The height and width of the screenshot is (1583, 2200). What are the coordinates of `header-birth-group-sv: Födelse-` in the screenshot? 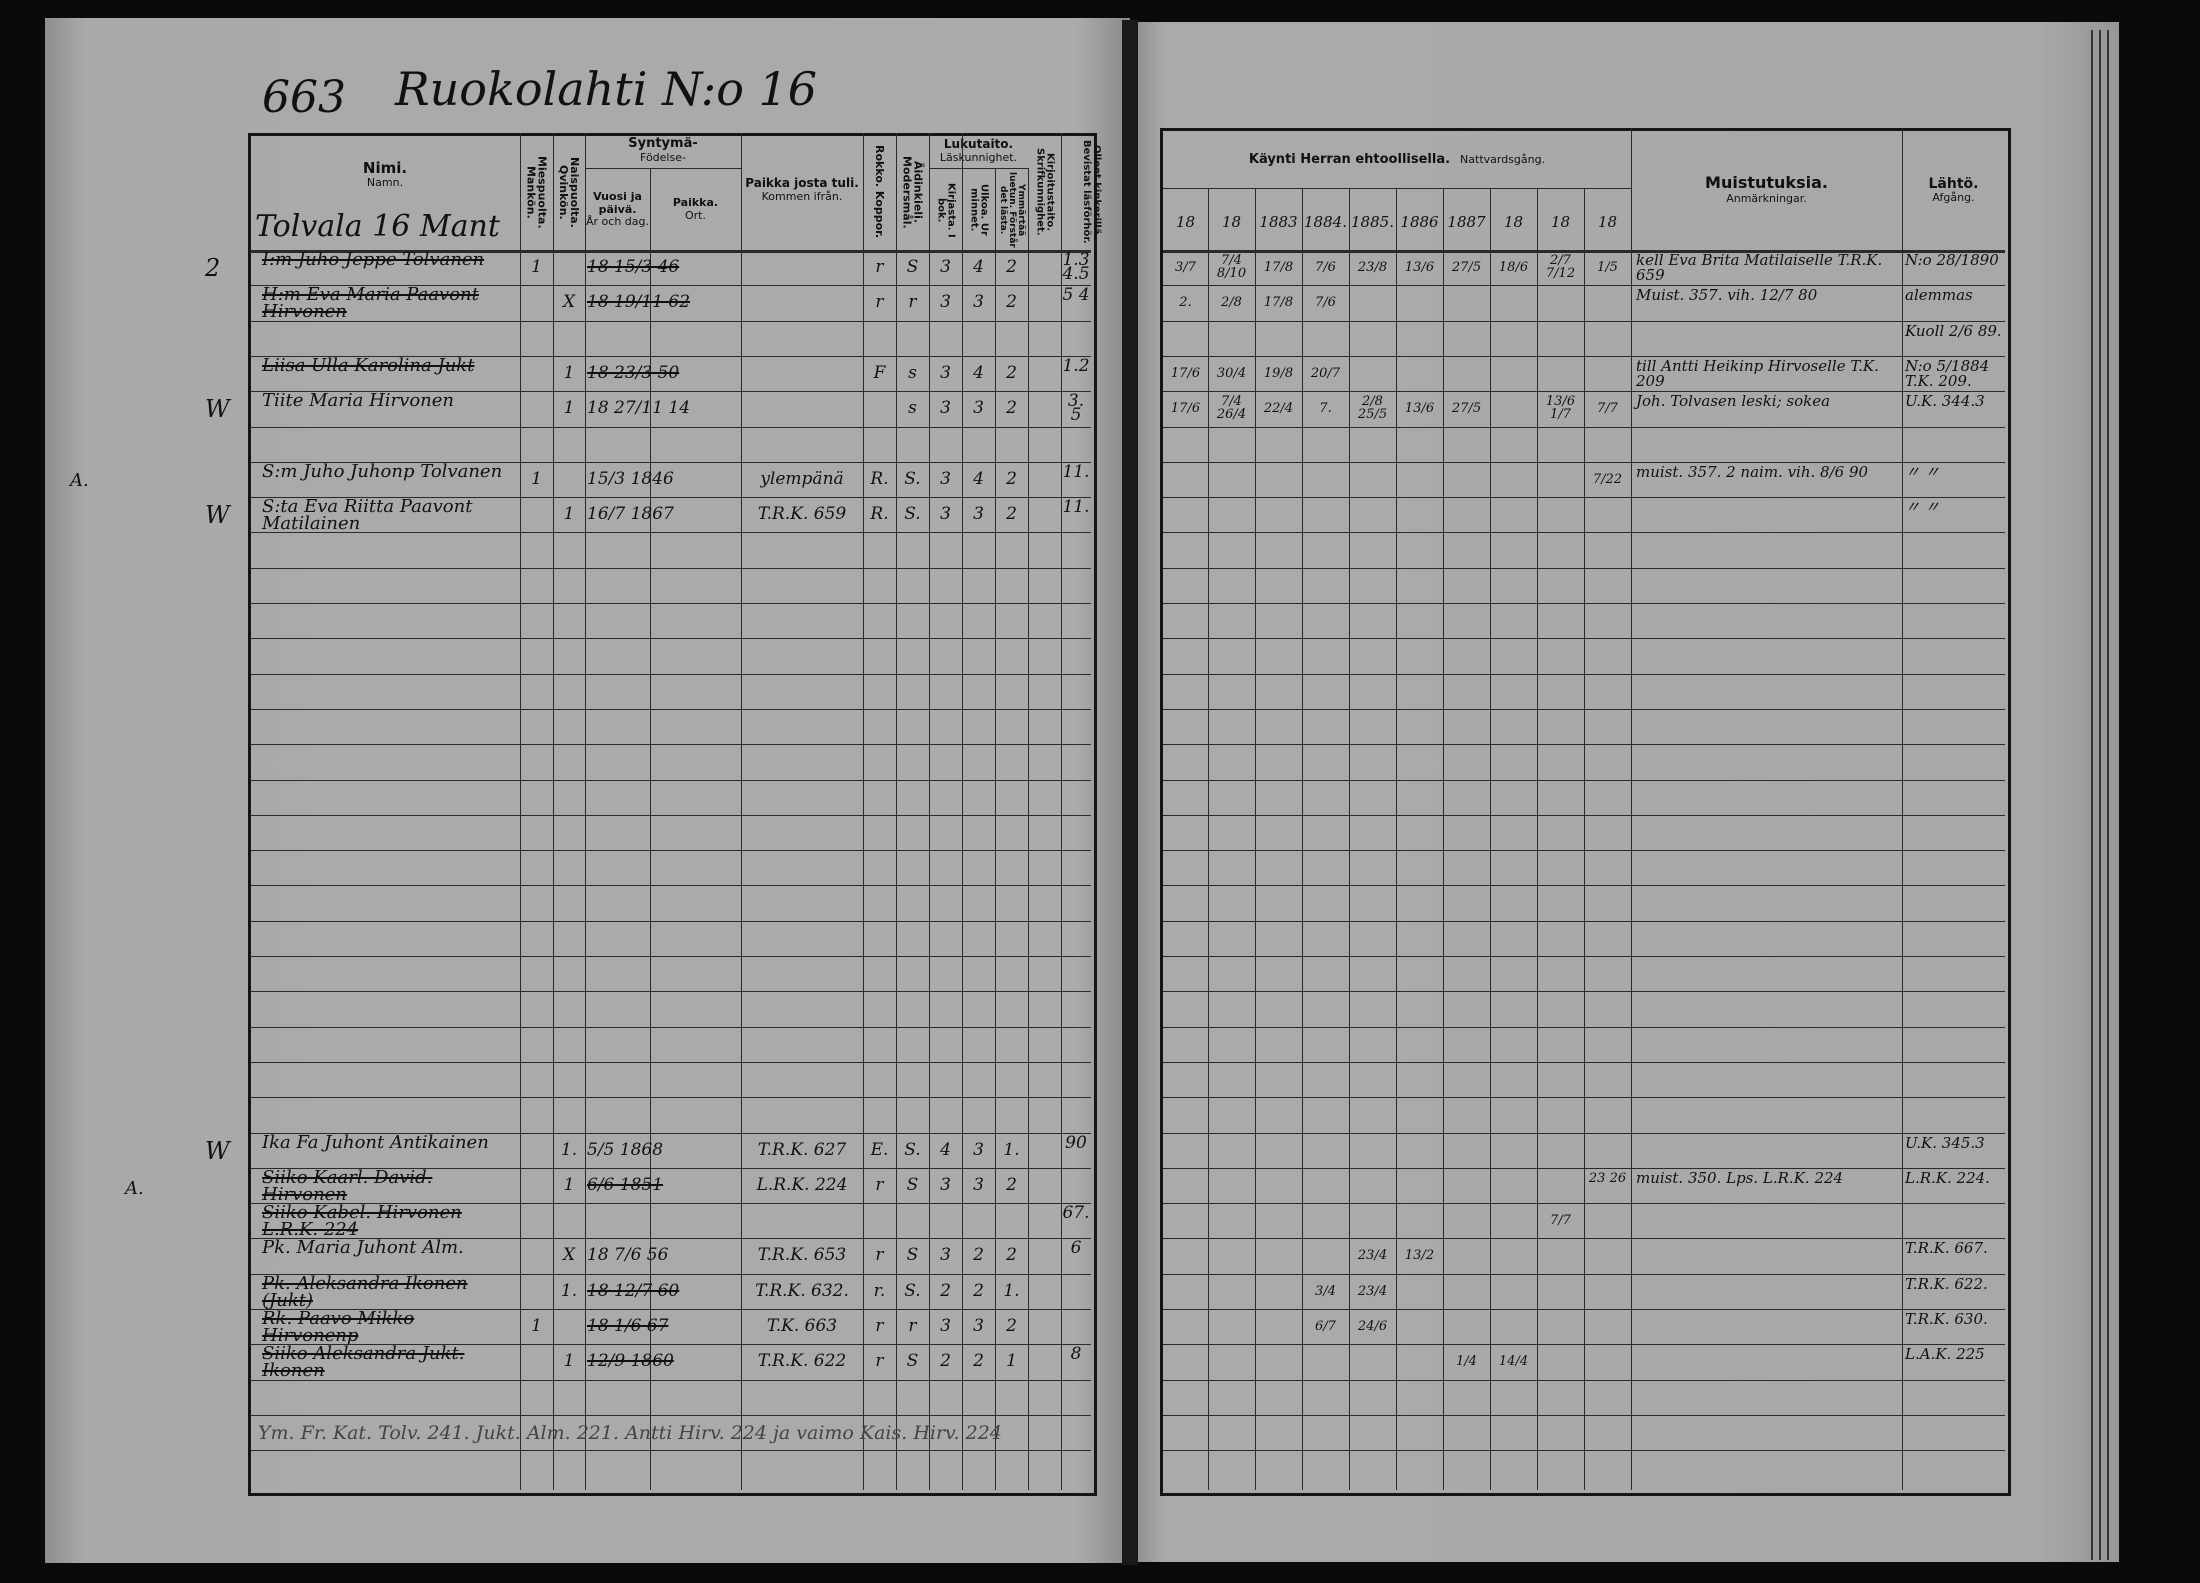 It's located at (663, 158).